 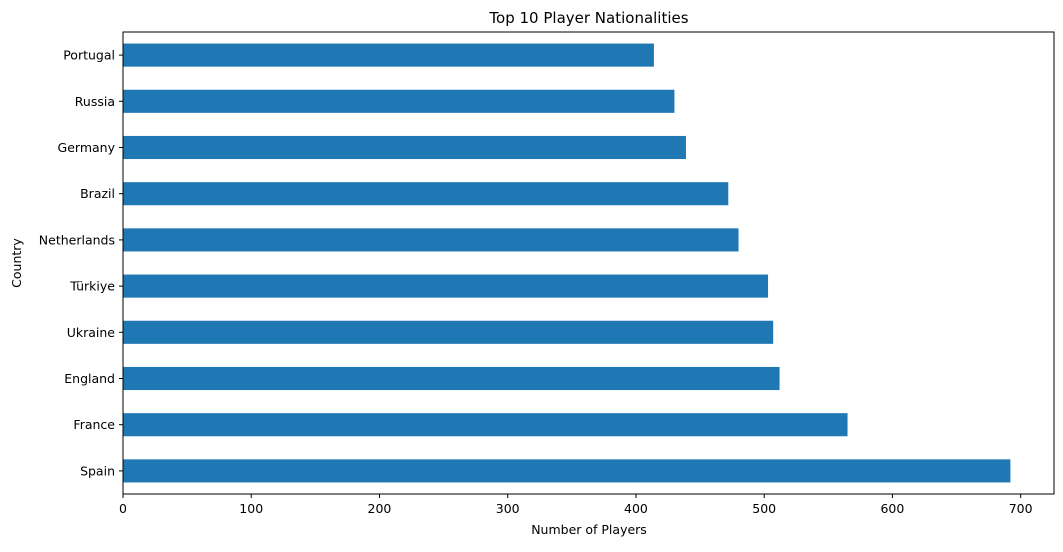 What do you see at coordinates (576, 505) in the screenshot?
I see `x-axis-ticks: 0 100 200 300 400 500 600 700` at bounding box center [576, 505].